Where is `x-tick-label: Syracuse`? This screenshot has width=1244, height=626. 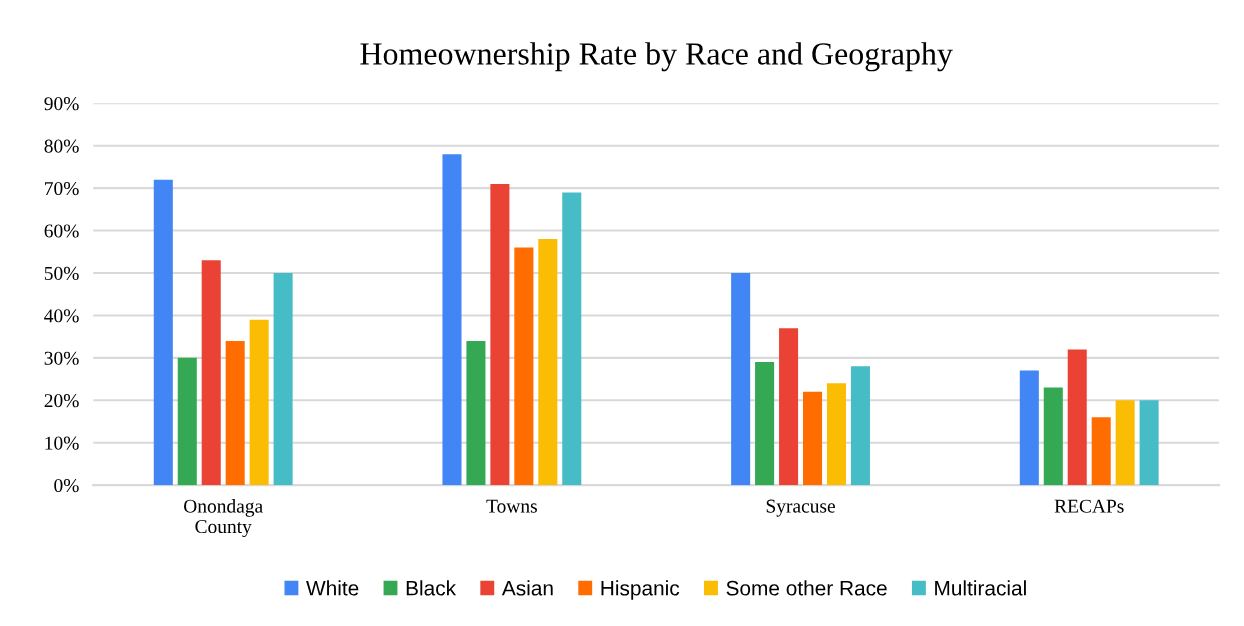
x-tick-label: Syracuse is located at coordinates (800, 508).